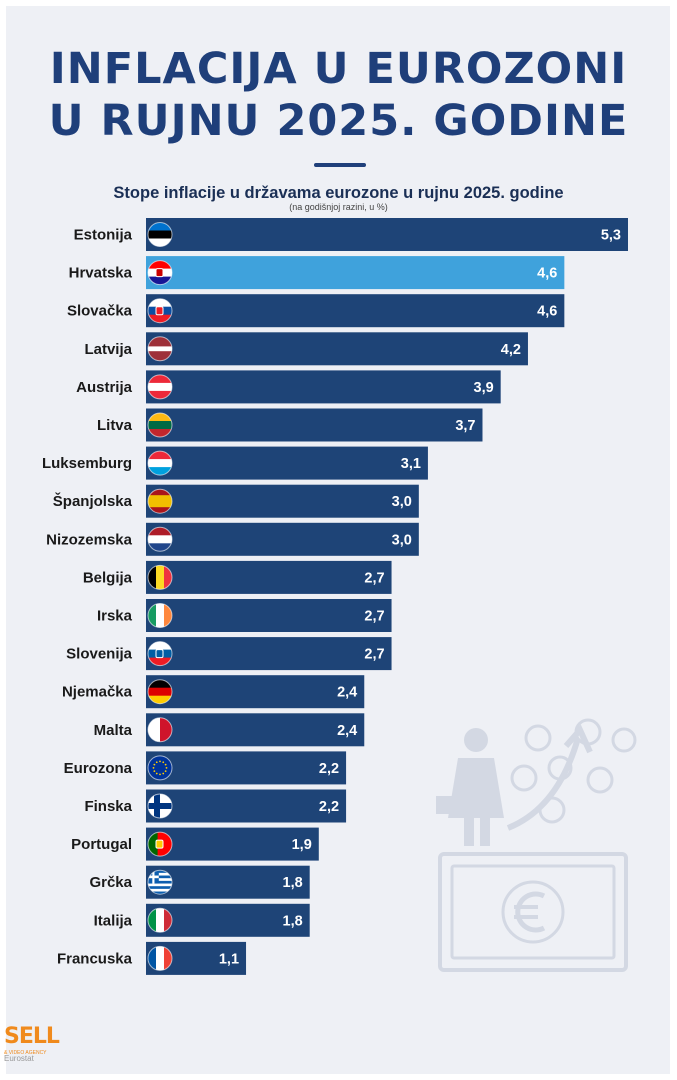  What do you see at coordinates (229, 730) in the screenshot?
I see `bar-row: Malta 2,4` at bounding box center [229, 730].